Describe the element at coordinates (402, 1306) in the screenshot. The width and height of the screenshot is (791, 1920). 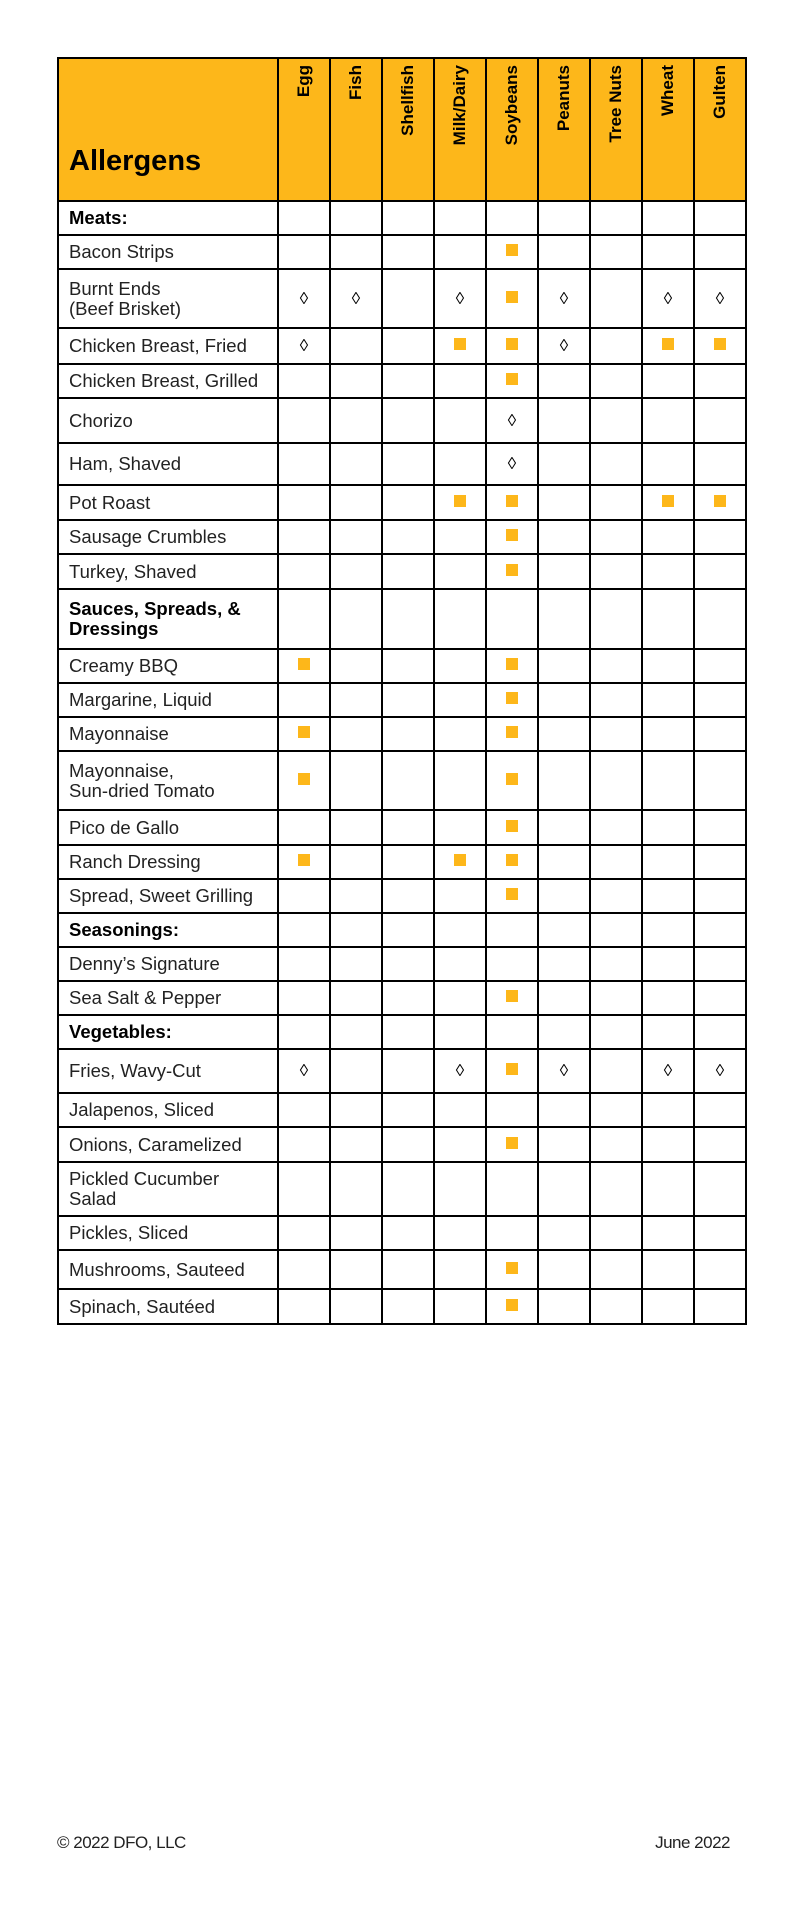
I see `table-row: Spinach, Sautéed` at that location.